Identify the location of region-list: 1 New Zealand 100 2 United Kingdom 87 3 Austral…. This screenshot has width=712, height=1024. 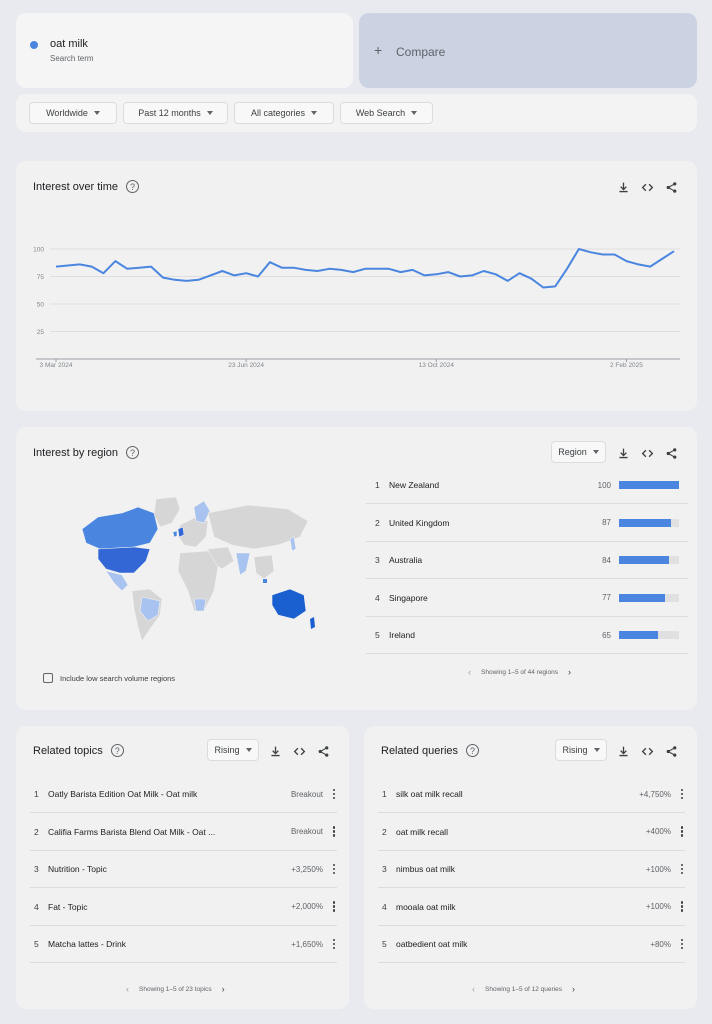
(527, 562).